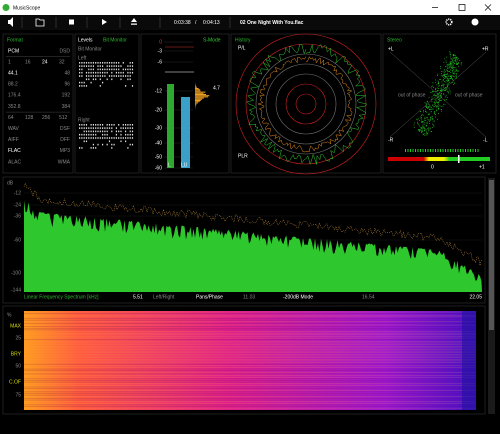 This screenshot has width=500, height=434. What do you see at coordinates (10, 183) in the screenshot?
I see `spectrum-unit: dB` at bounding box center [10, 183].